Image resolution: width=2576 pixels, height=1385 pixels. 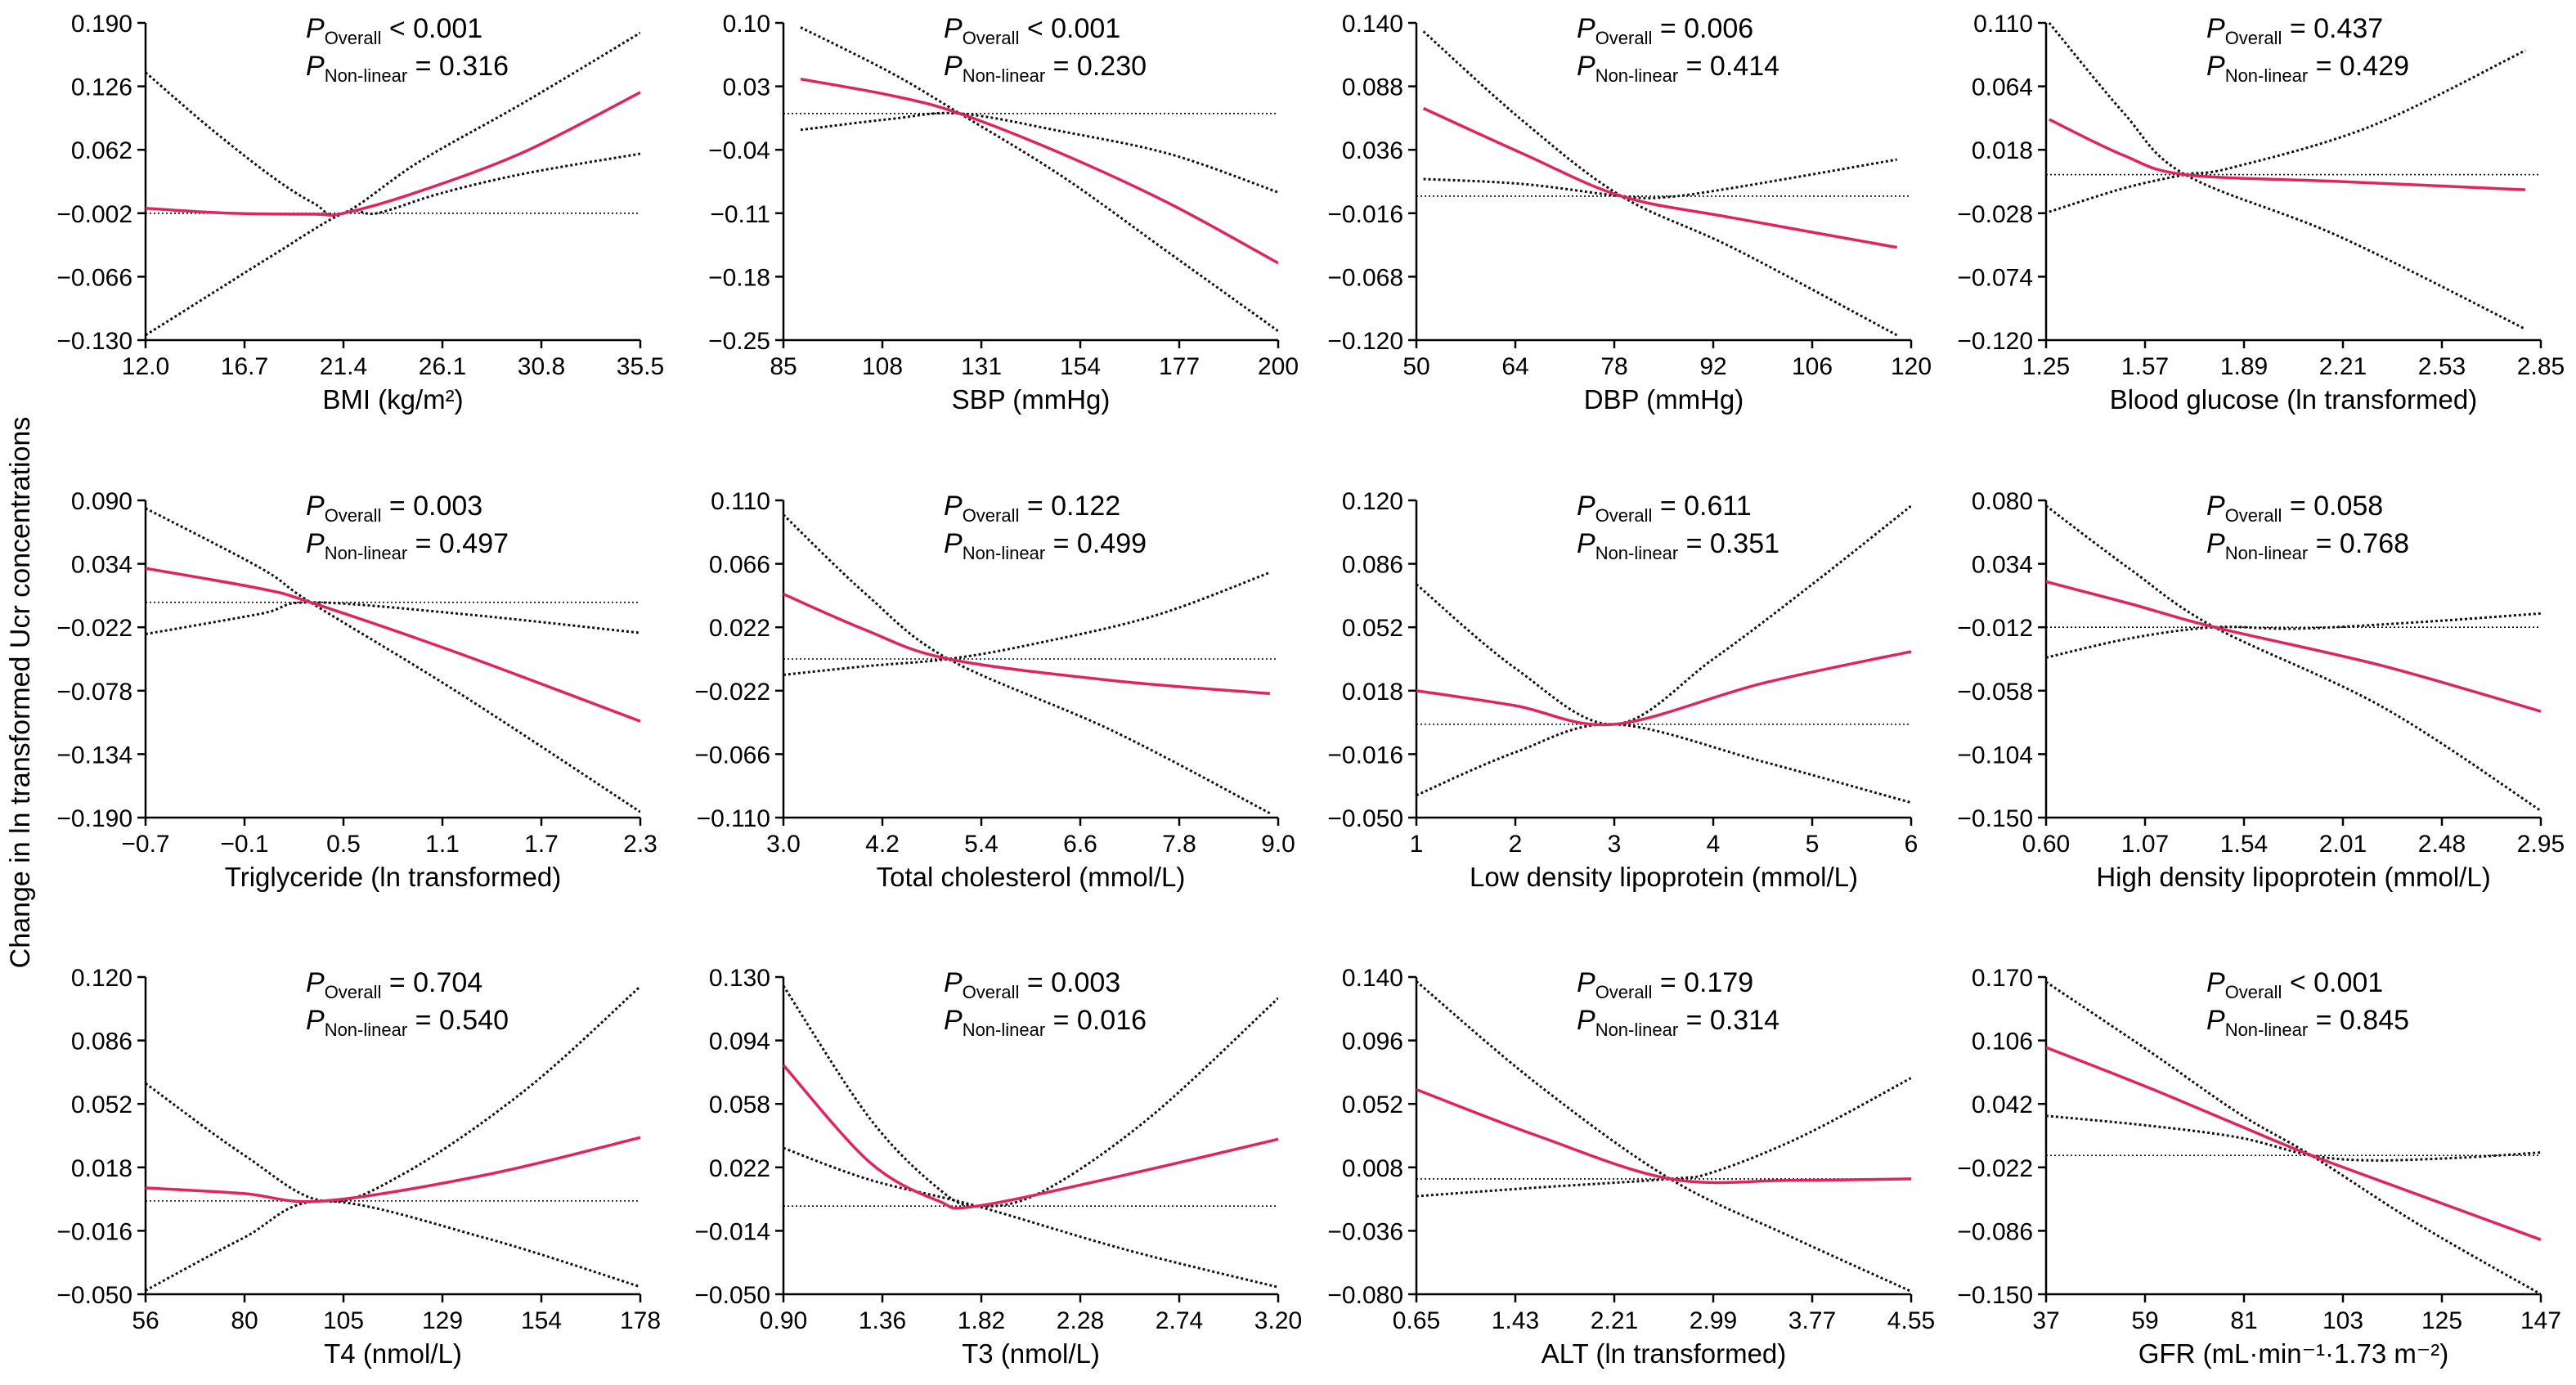 I want to click on y-tick-label: 0.022, so click(x=740, y=628).